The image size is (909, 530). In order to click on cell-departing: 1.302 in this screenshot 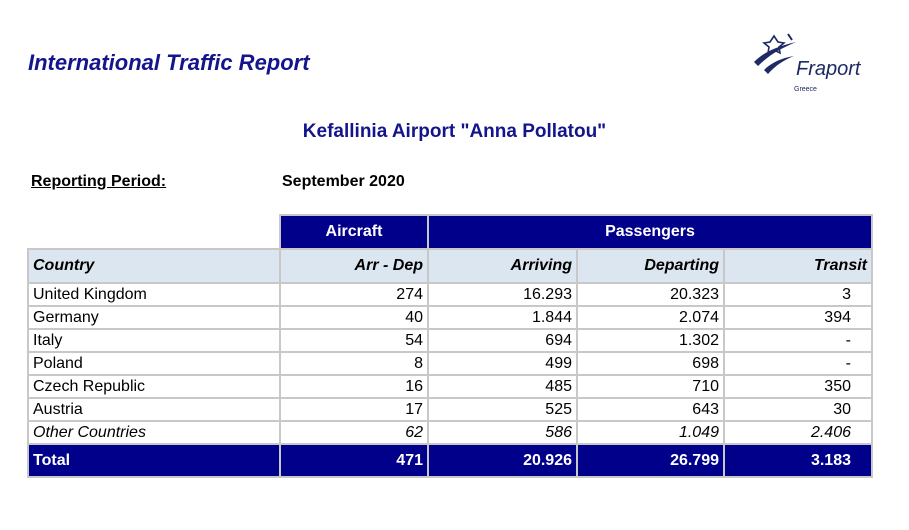, I will do `click(650, 340)`.